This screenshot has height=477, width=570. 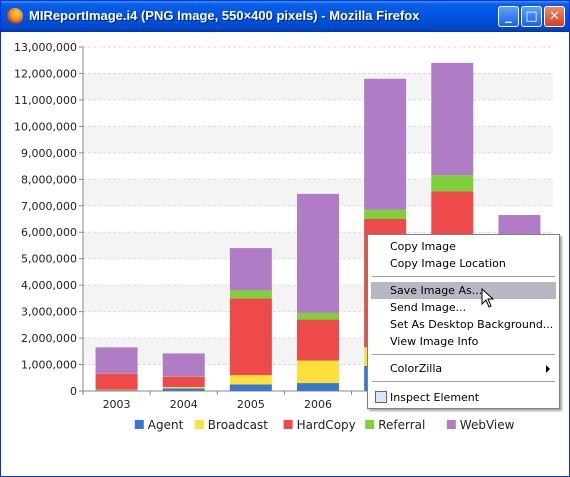 I want to click on menu-item-copy-image: Copy Image, so click(x=423, y=246).